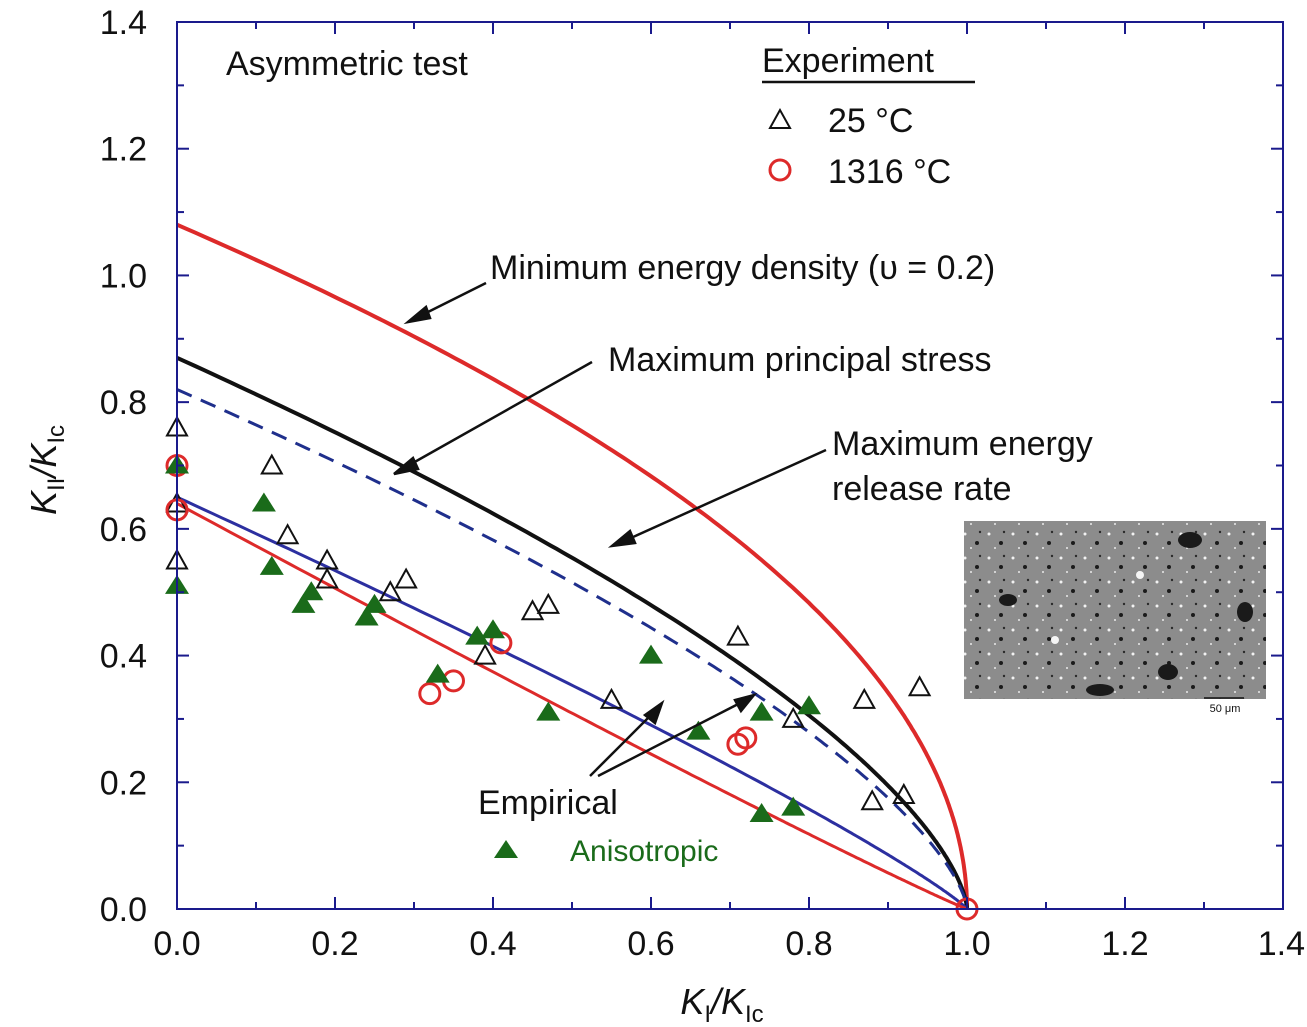 This screenshot has width=1307, height=1027. Describe the element at coordinates (922, 489) in the screenshot. I see `max-energy-release-label-2: release rate` at that location.